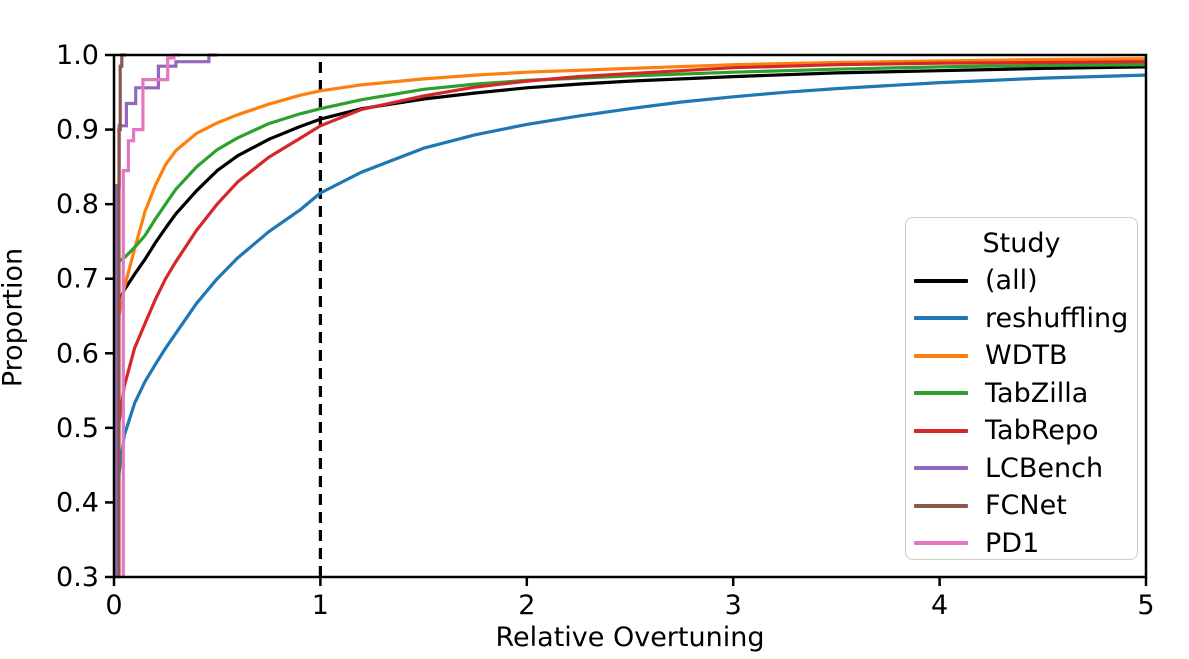  Describe the element at coordinates (77, 55) in the screenshot. I see `y-tick-label: 1.0` at that location.